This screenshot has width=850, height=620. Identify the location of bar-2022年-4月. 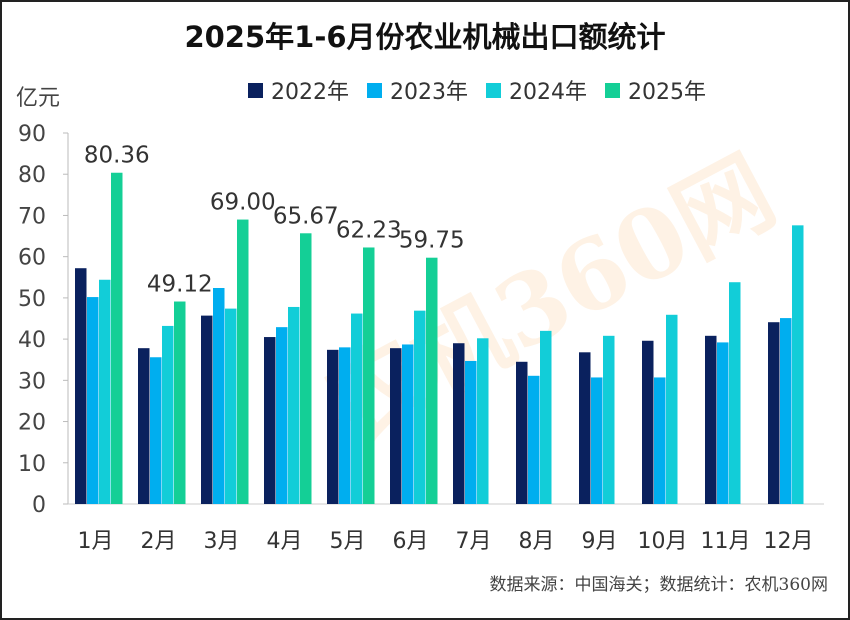
(270, 420).